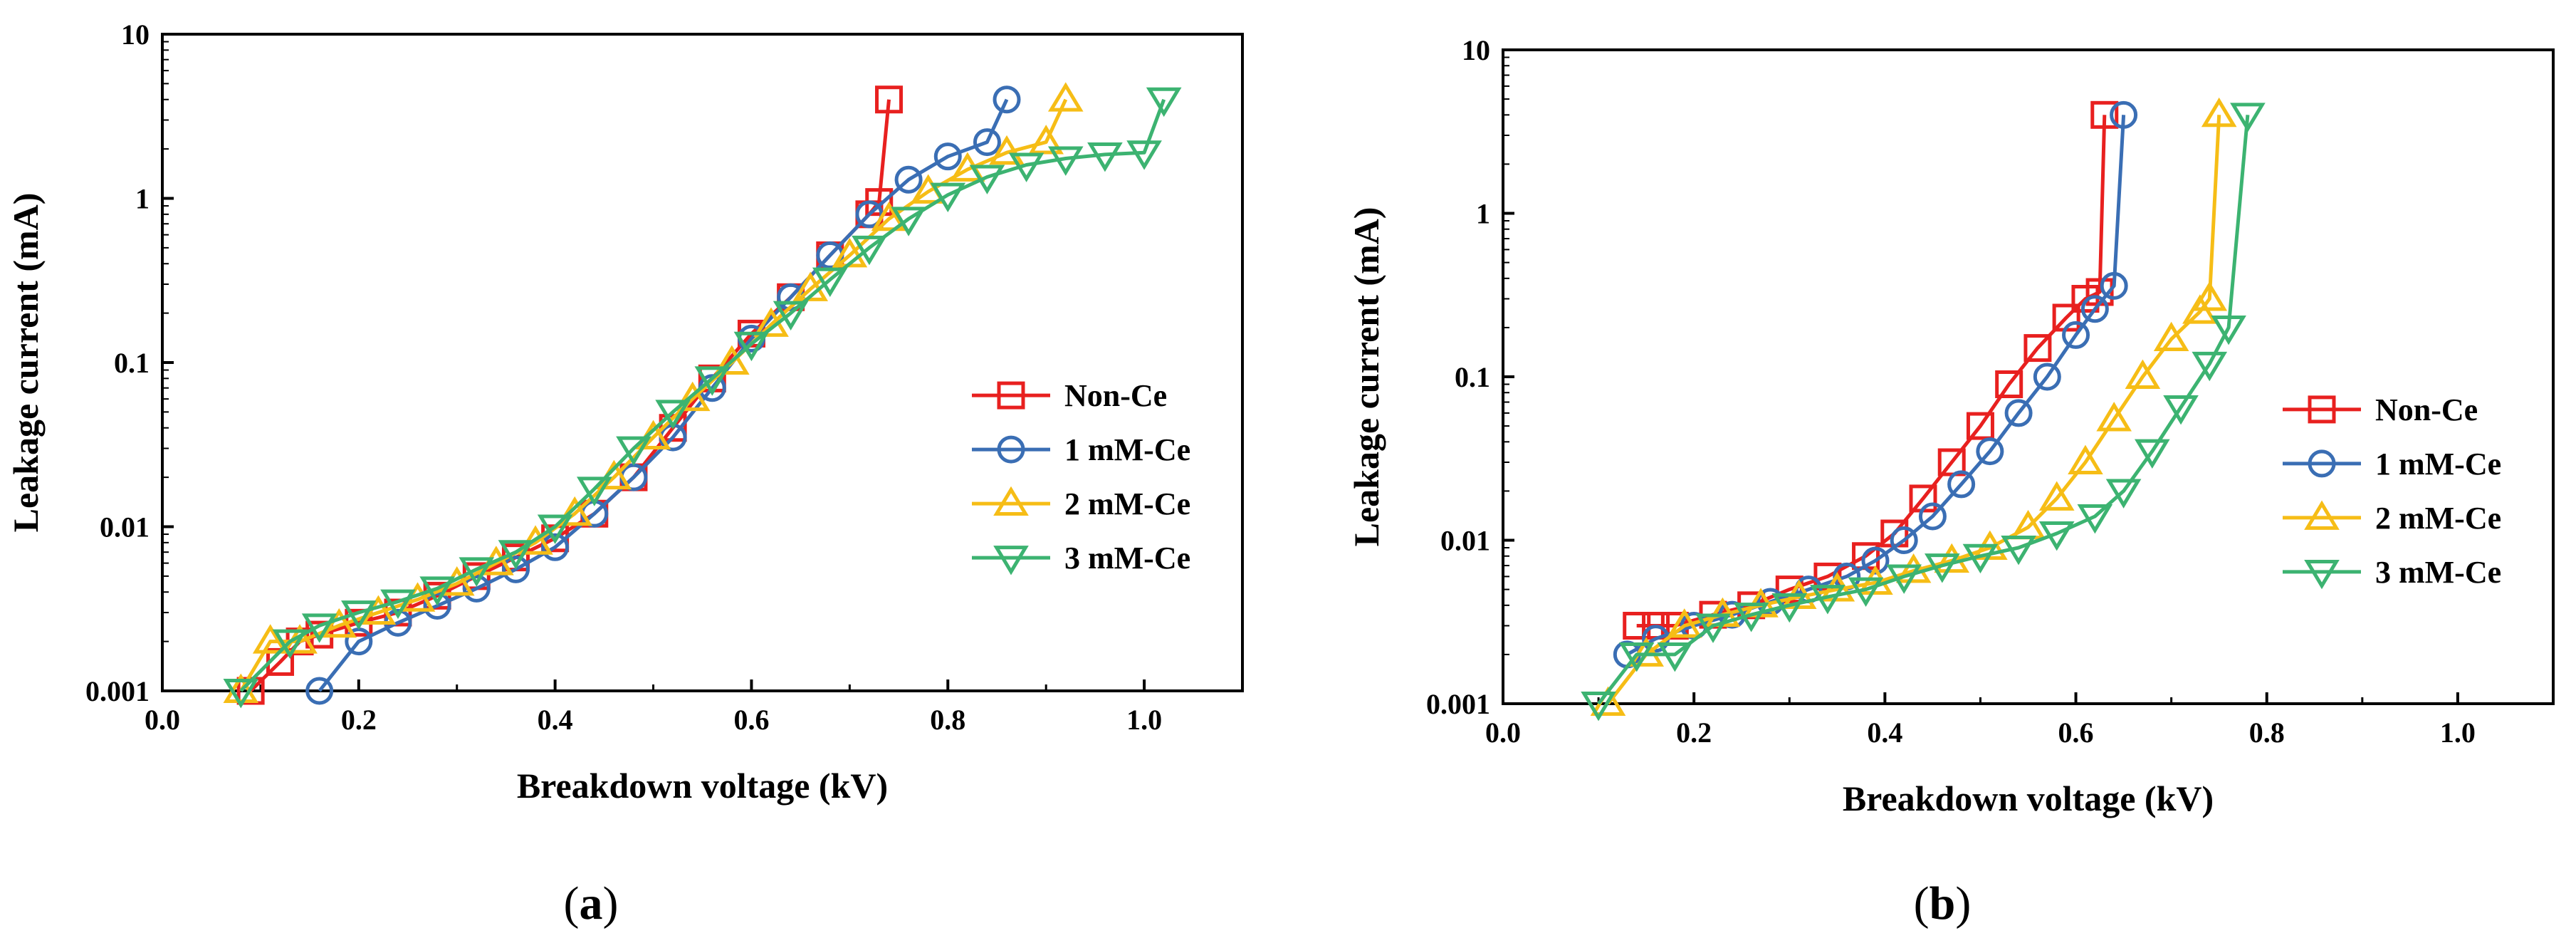 The image size is (2576, 948). Describe the element at coordinates (1871, 370) in the screenshot. I see `series-non-ce` at that location.